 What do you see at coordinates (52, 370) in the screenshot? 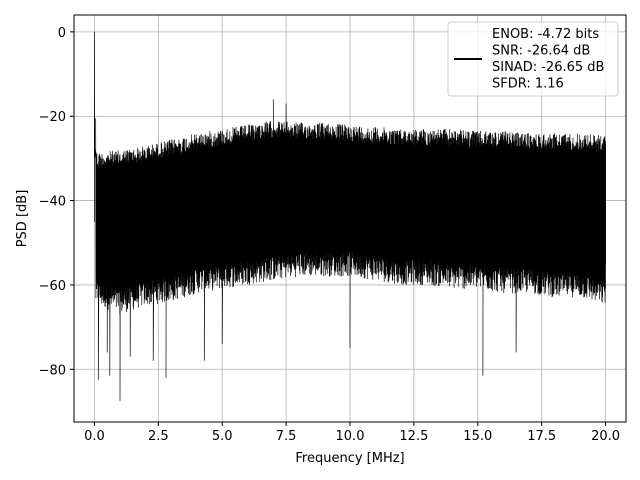
I see `y-tick-label: −80` at bounding box center [52, 370].